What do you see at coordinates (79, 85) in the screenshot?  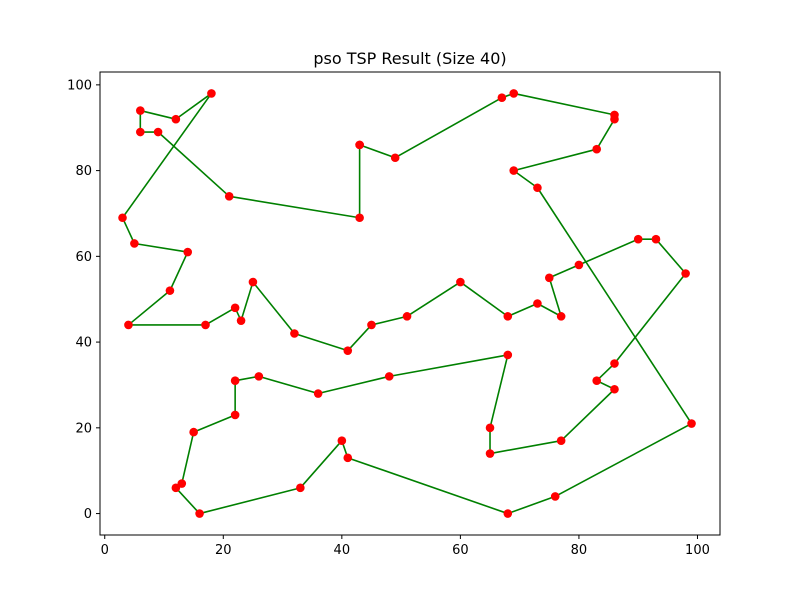 I see `y-tick-label: 100` at bounding box center [79, 85].